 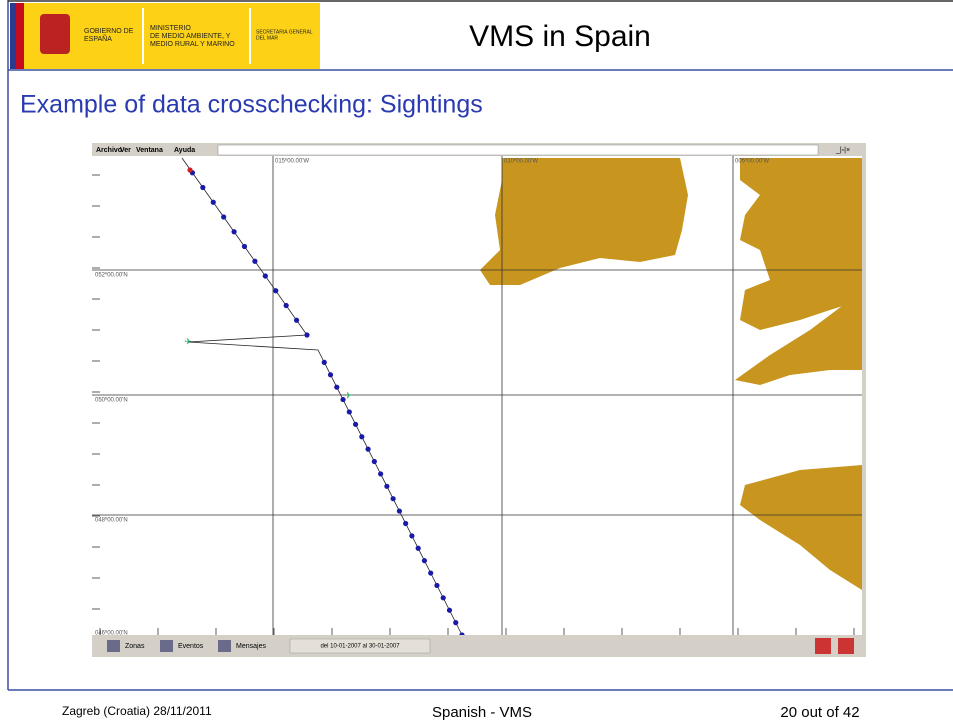 What do you see at coordinates (819, 712) in the screenshot?
I see `footer-right: 20 out of 42` at bounding box center [819, 712].